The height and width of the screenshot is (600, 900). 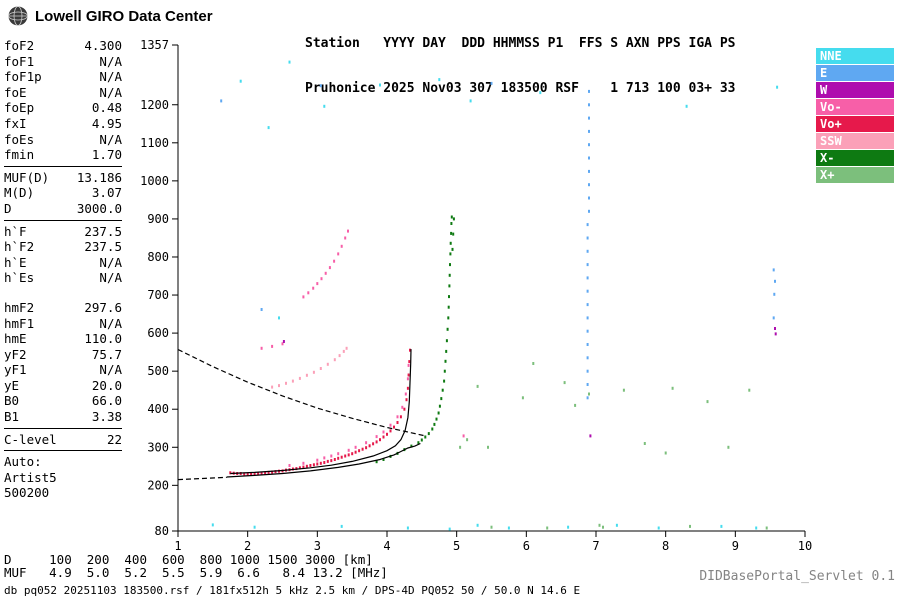 I want to click on parameter-row: foEp 0.48, so click(x=63, y=108).